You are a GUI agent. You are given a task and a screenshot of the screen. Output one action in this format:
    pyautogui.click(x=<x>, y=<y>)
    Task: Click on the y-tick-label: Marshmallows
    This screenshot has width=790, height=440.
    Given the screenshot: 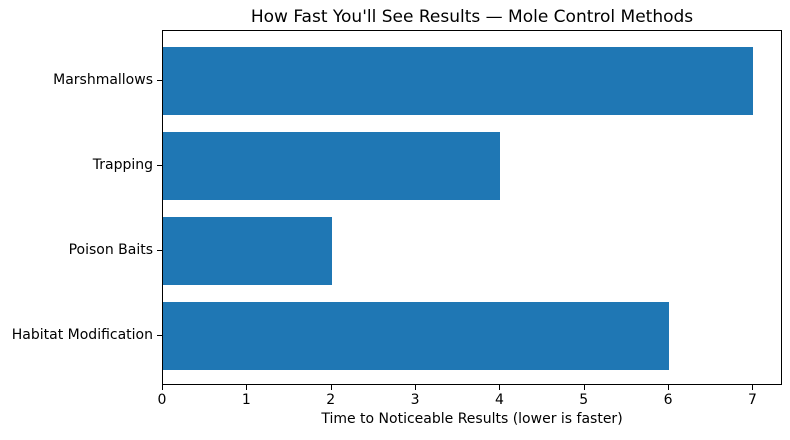 What is the action you would take?
    pyautogui.click(x=103, y=80)
    